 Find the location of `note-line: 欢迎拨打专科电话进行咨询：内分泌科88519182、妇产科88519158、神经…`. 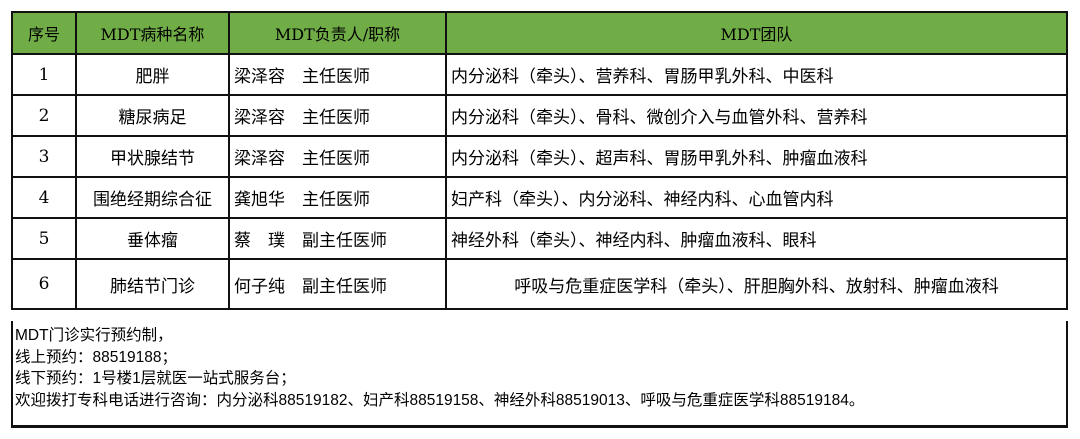

note-line: 欢迎拨打专科电话进行咨询：内分泌科88519182、妇产科88519158、神经… is located at coordinates (440, 400).